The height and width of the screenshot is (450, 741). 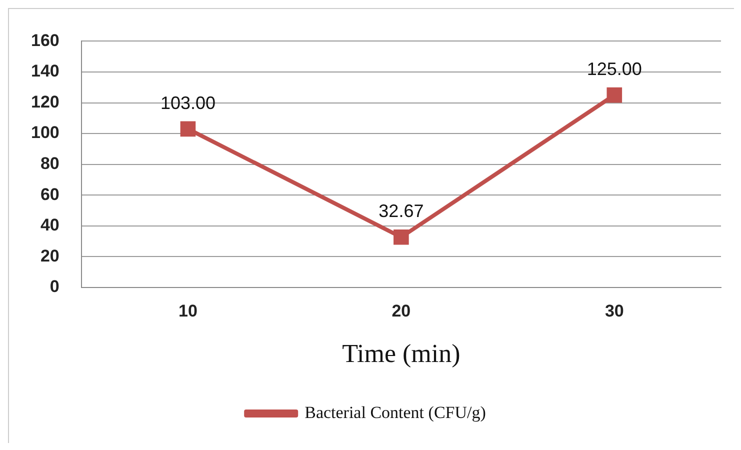 I want to click on y-tick-label: 20, so click(x=50, y=256).